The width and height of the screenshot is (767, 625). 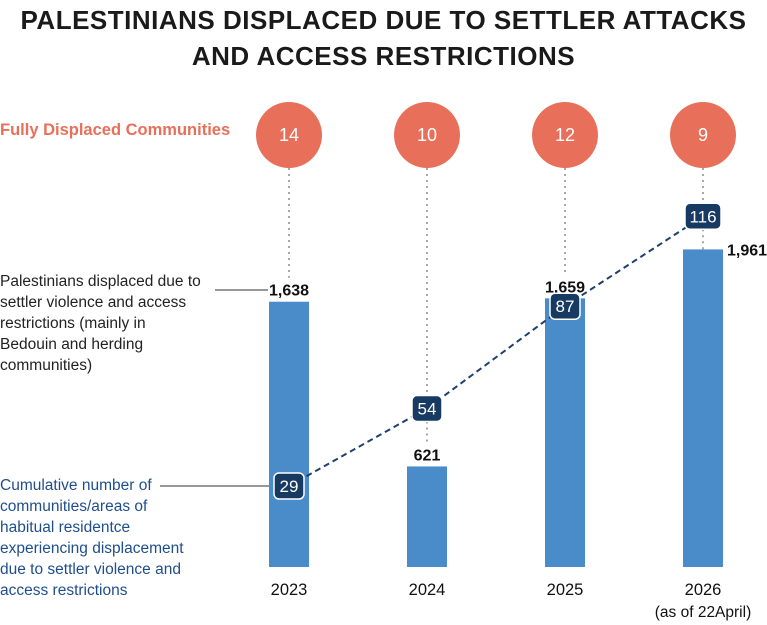 What do you see at coordinates (289, 590) in the screenshot?
I see `x-tick-label: 2023` at bounding box center [289, 590].